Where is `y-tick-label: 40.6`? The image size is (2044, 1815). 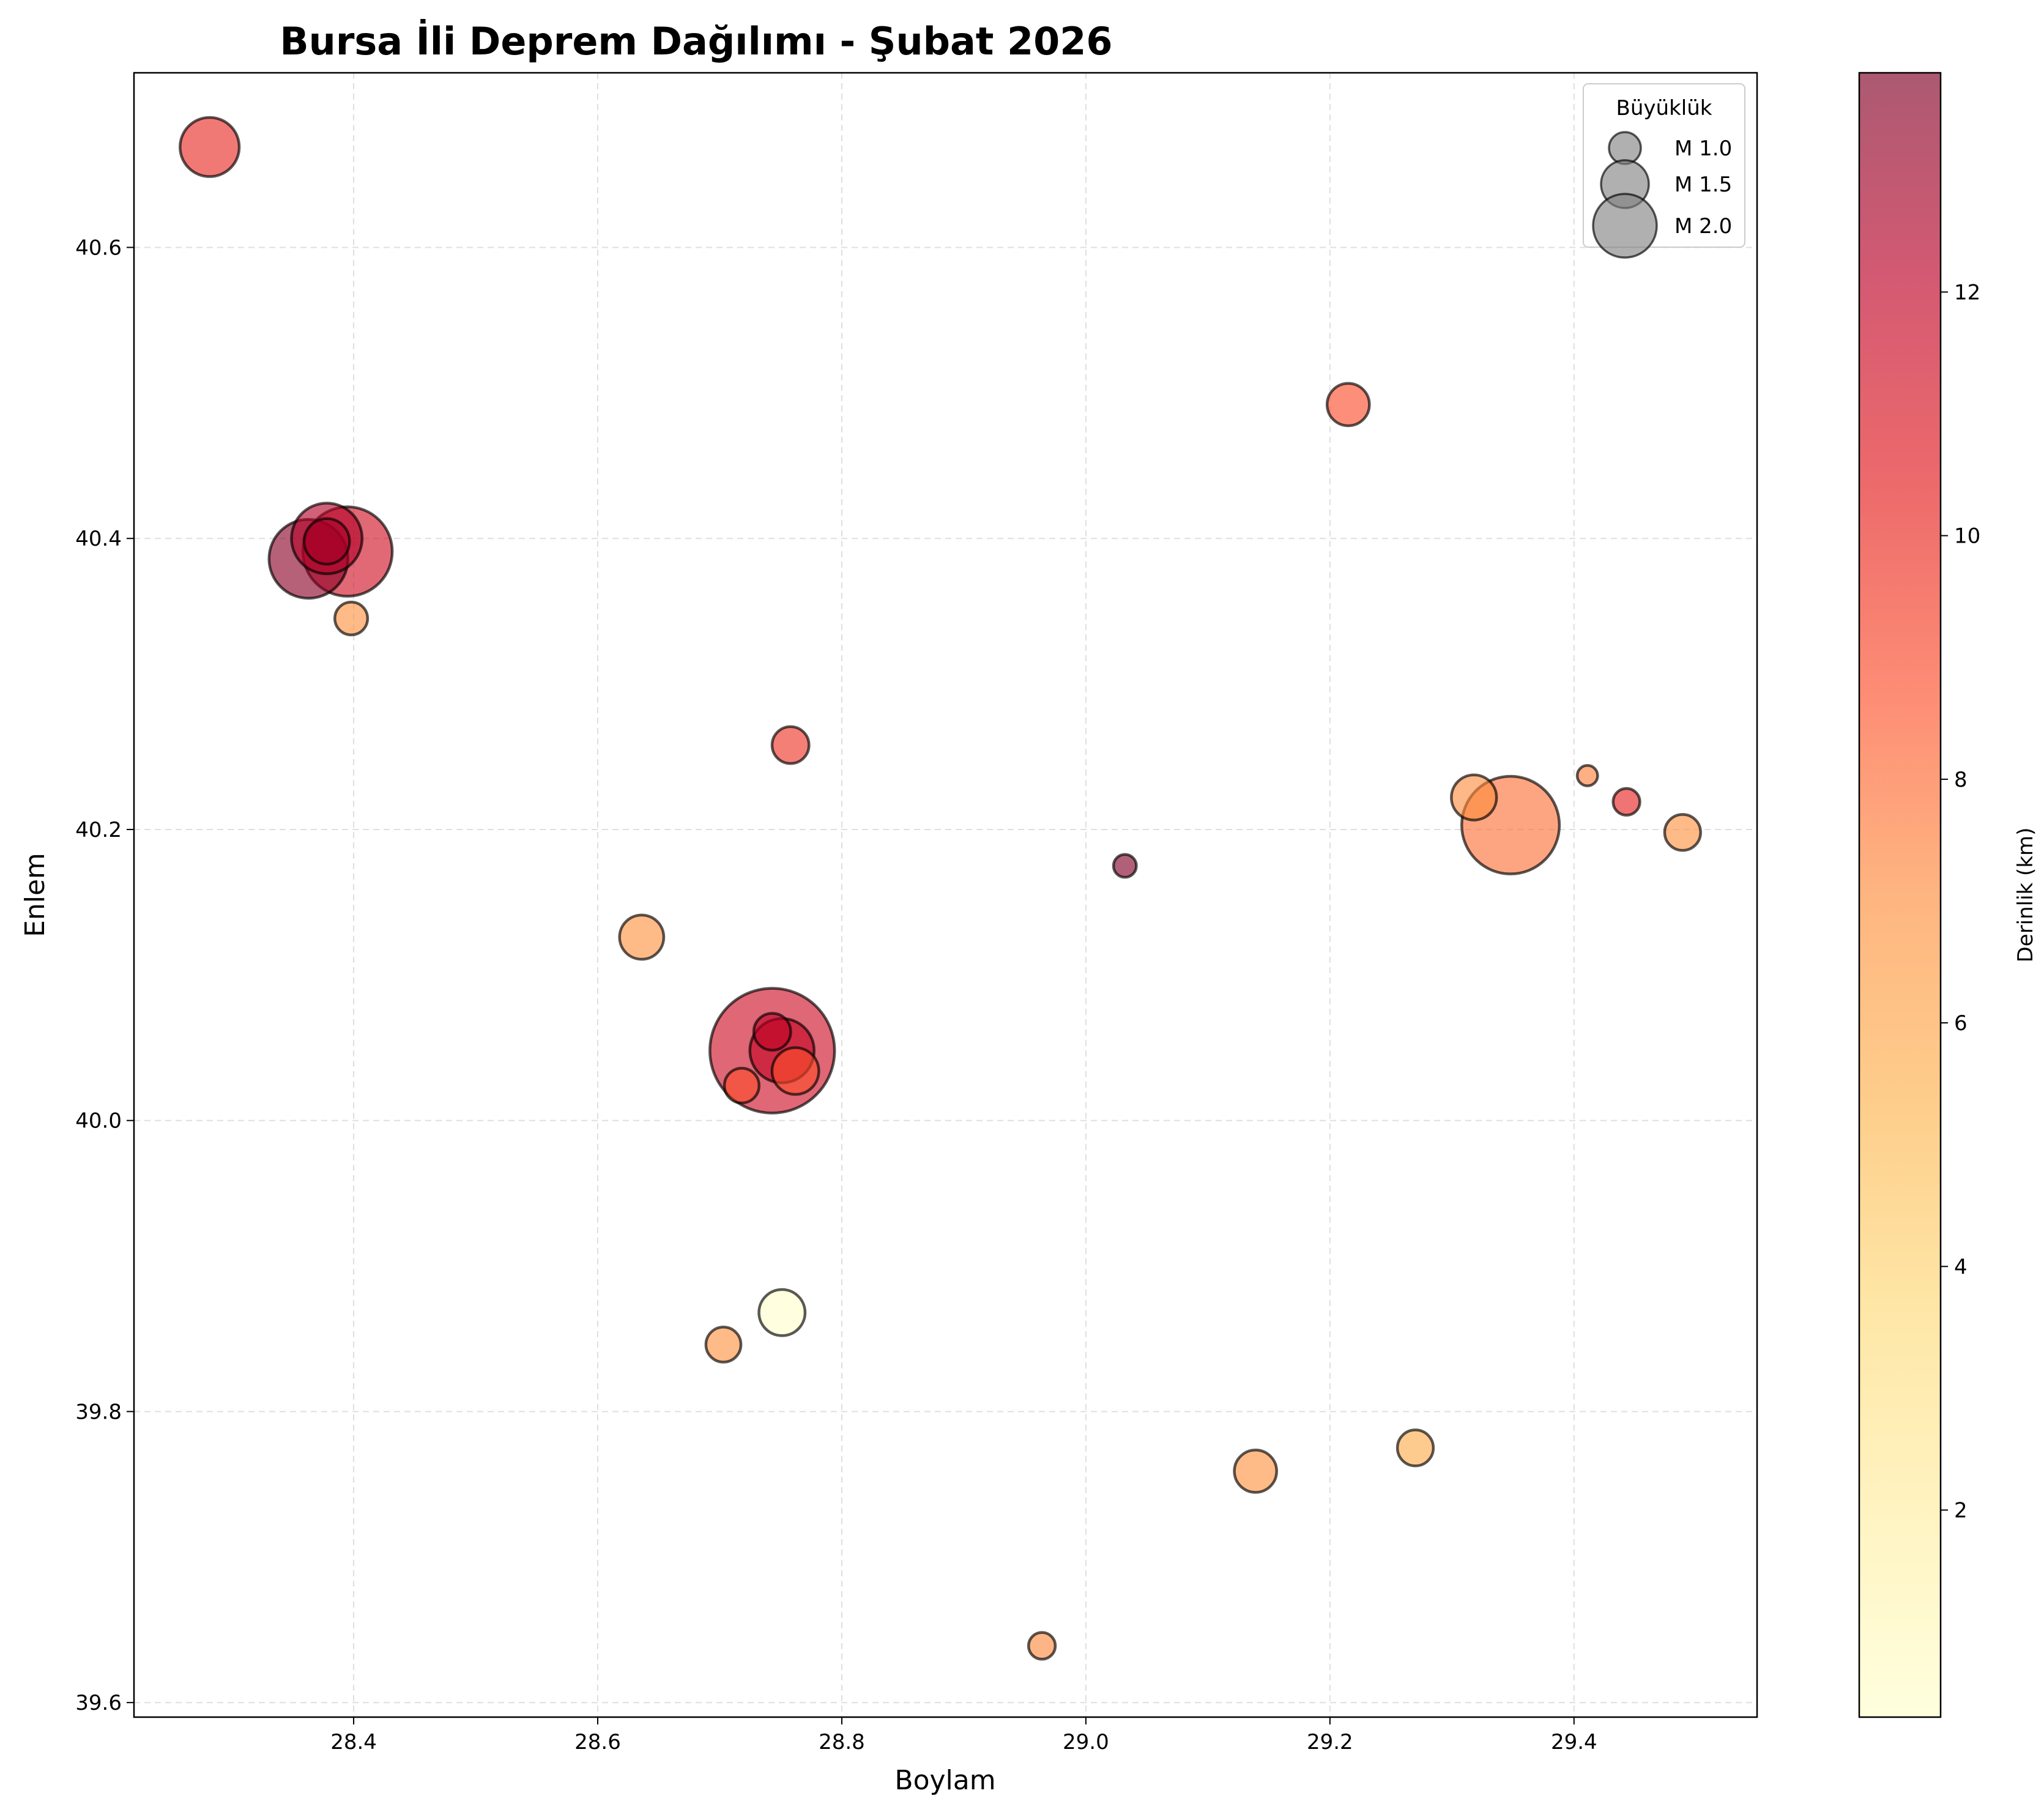 y-tick-label: 40.6 is located at coordinates (98, 248).